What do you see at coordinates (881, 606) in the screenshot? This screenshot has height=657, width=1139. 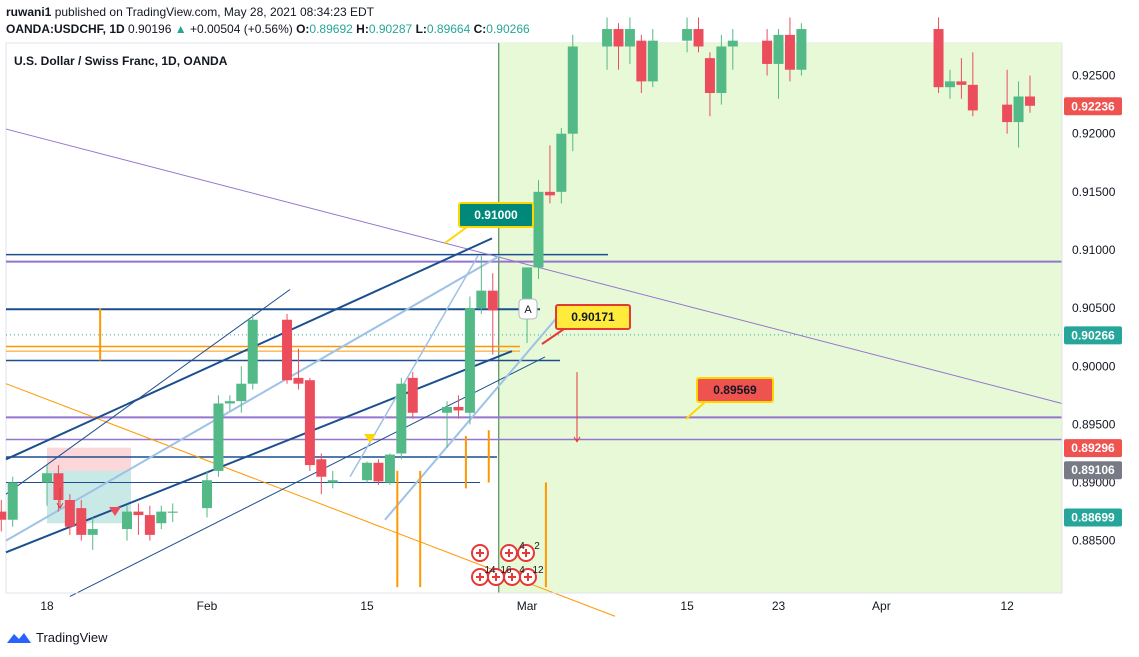 I see `time-tick-label: Apr` at bounding box center [881, 606].